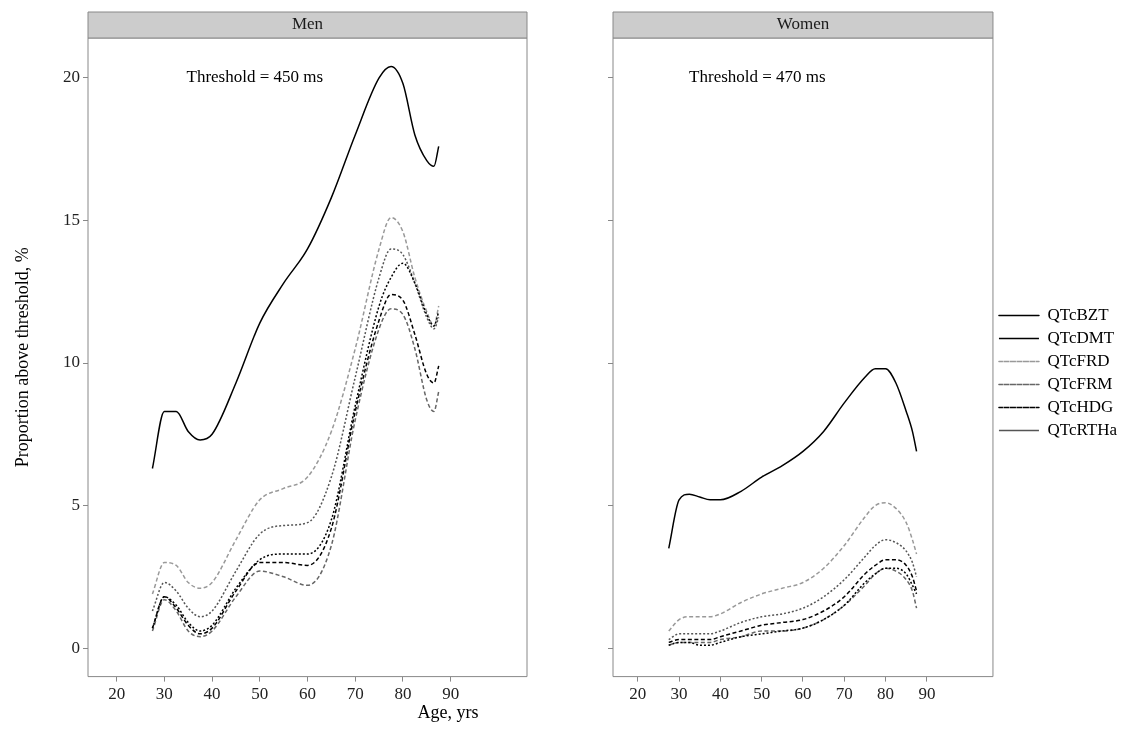  Describe the element at coordinates (307, 24) in the screenshot. I see `chart-title: Men` at that location.